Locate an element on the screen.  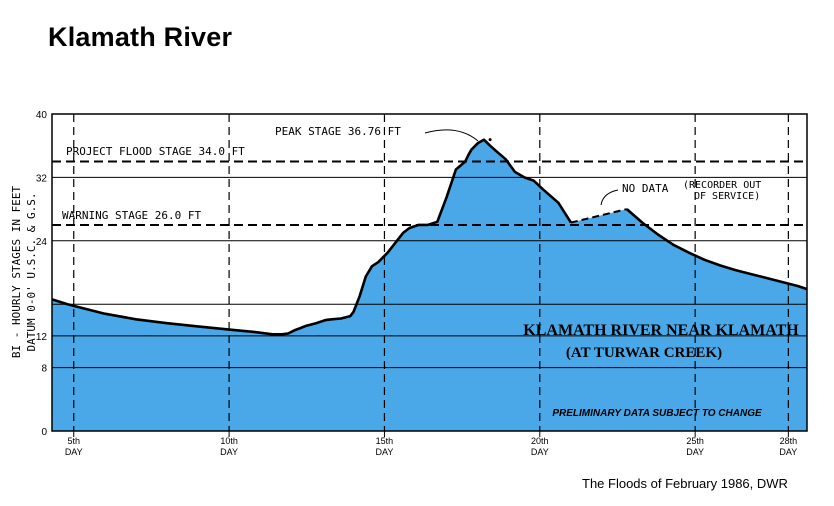
project-flood-stage-label: PROJECT FLOOD STAGE 34.0 FT is located at coordinates (155, 151).